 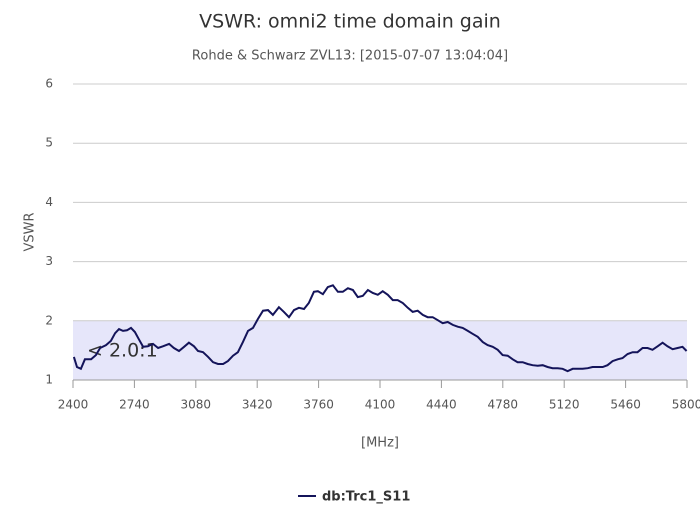 What do you see at coordinates (30, 231) in the screenshot?
I see `y-axis-label: VSWR` at bounding box center [30, 231].